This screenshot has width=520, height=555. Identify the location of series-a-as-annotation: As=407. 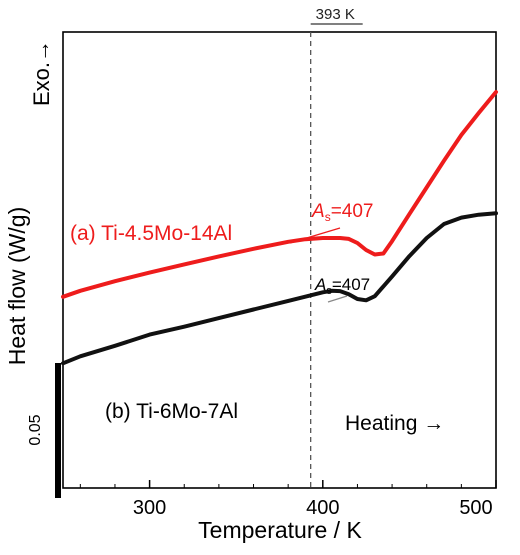
(342, 212).